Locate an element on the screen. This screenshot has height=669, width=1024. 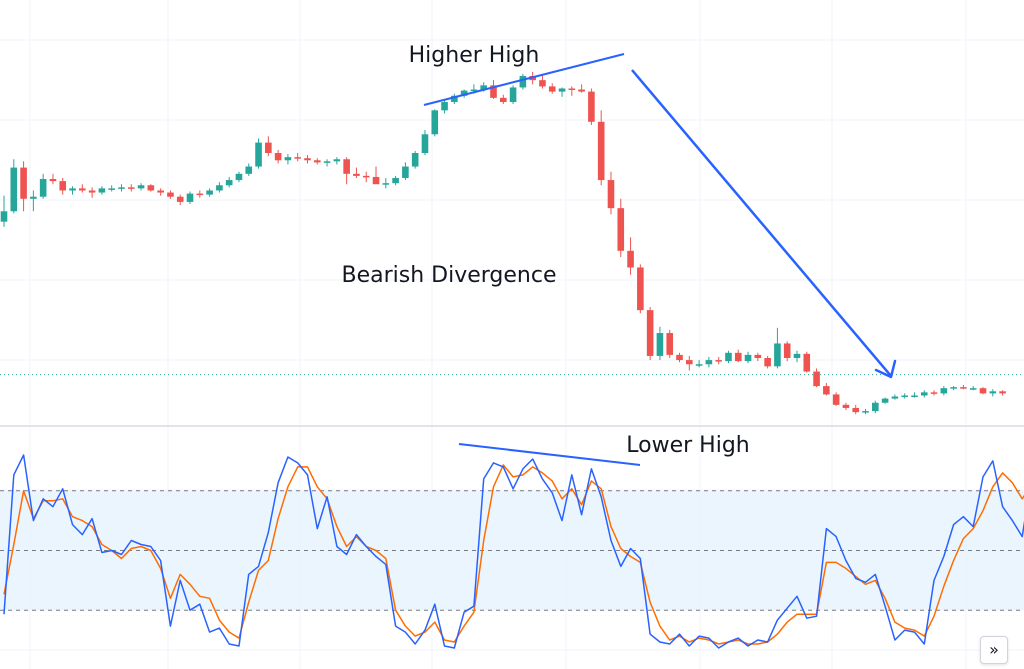
downtrend-arrow is located at coordinates (761, 223).